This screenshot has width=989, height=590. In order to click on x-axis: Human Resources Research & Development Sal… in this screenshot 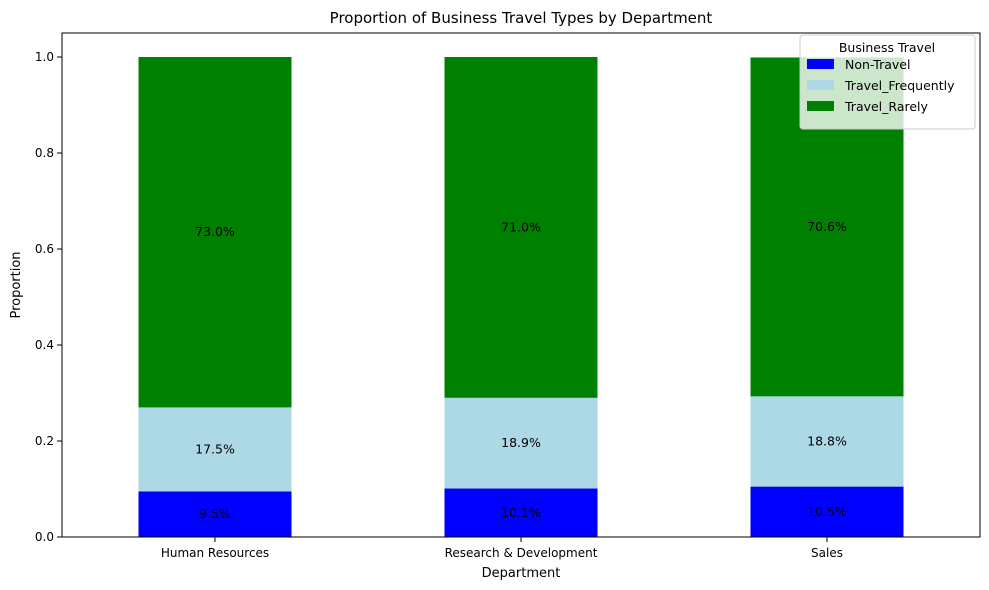, I will do `click(502, 548)`.